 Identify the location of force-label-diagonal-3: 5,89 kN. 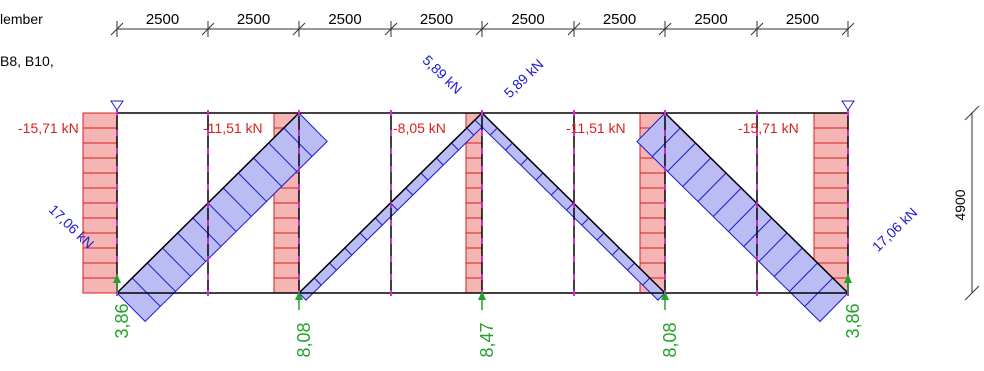
(524, 78).